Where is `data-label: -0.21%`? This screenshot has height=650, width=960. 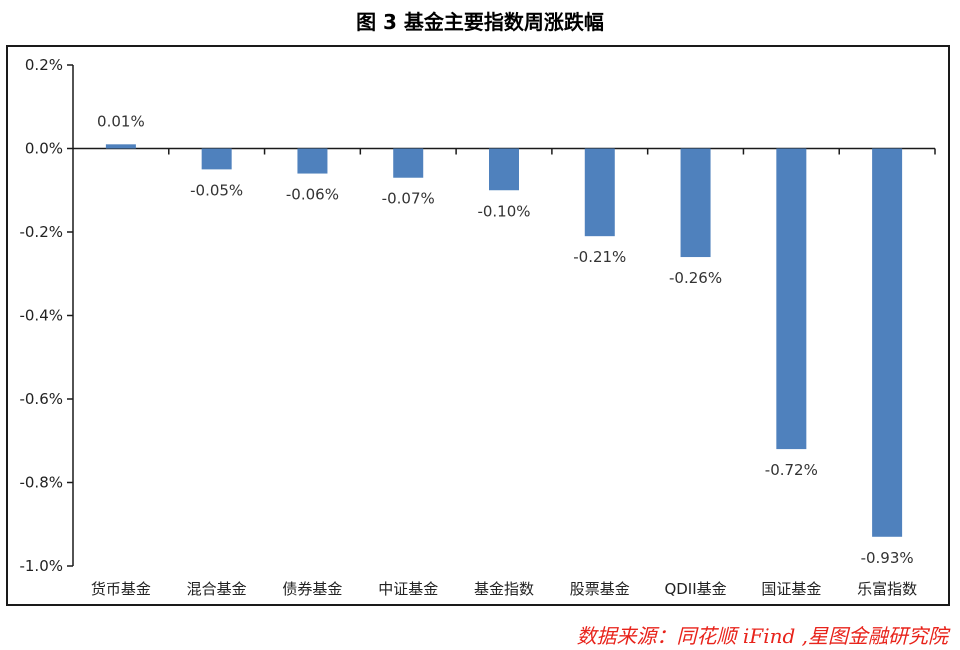
data-label: -0.21% is located at coordinates (599, 257).